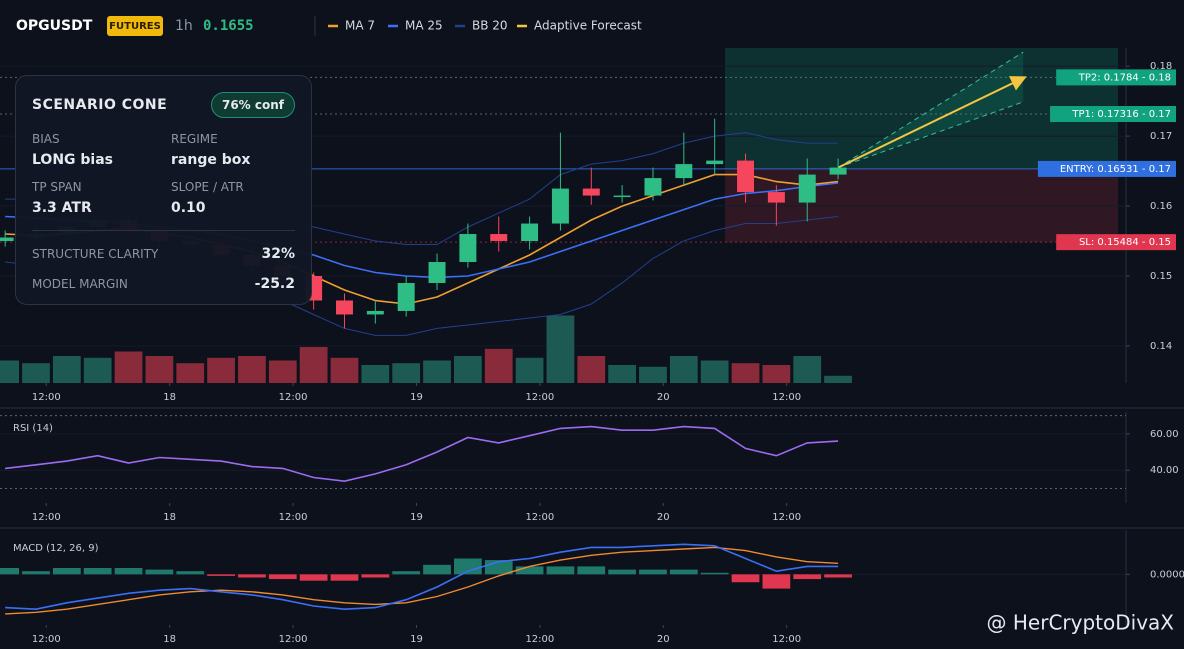 The image size is (1184, 649). I want to click on field-label: SLOPE / ATR, so click(207, 187).